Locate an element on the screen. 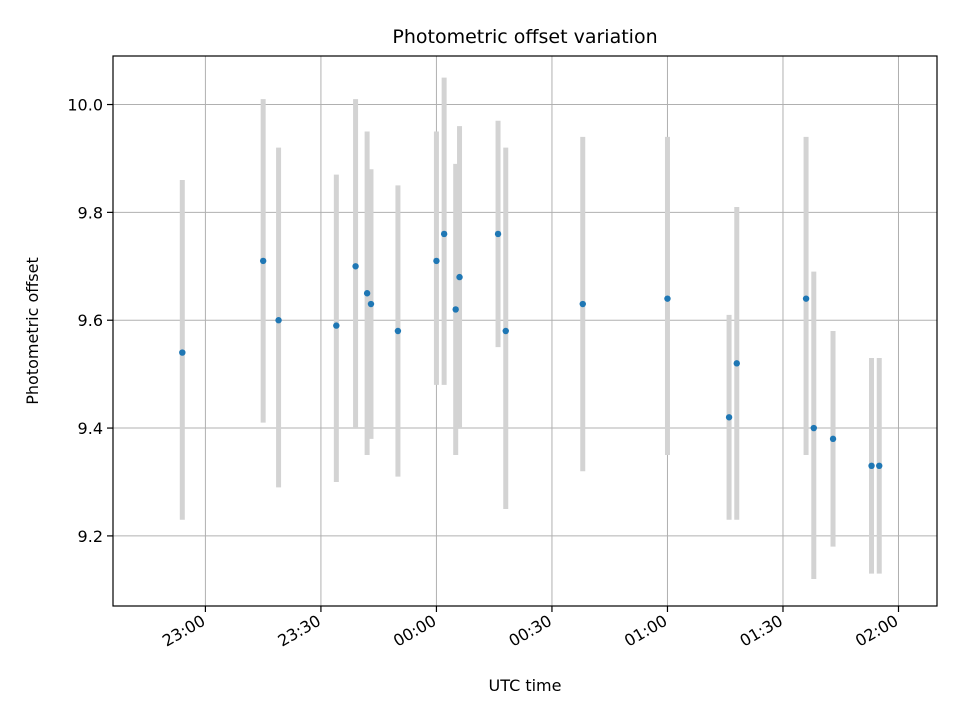 The width and height of the screenshot is (960, 720). y-tick-label: 10.0 is located at coordinates (85, 105).